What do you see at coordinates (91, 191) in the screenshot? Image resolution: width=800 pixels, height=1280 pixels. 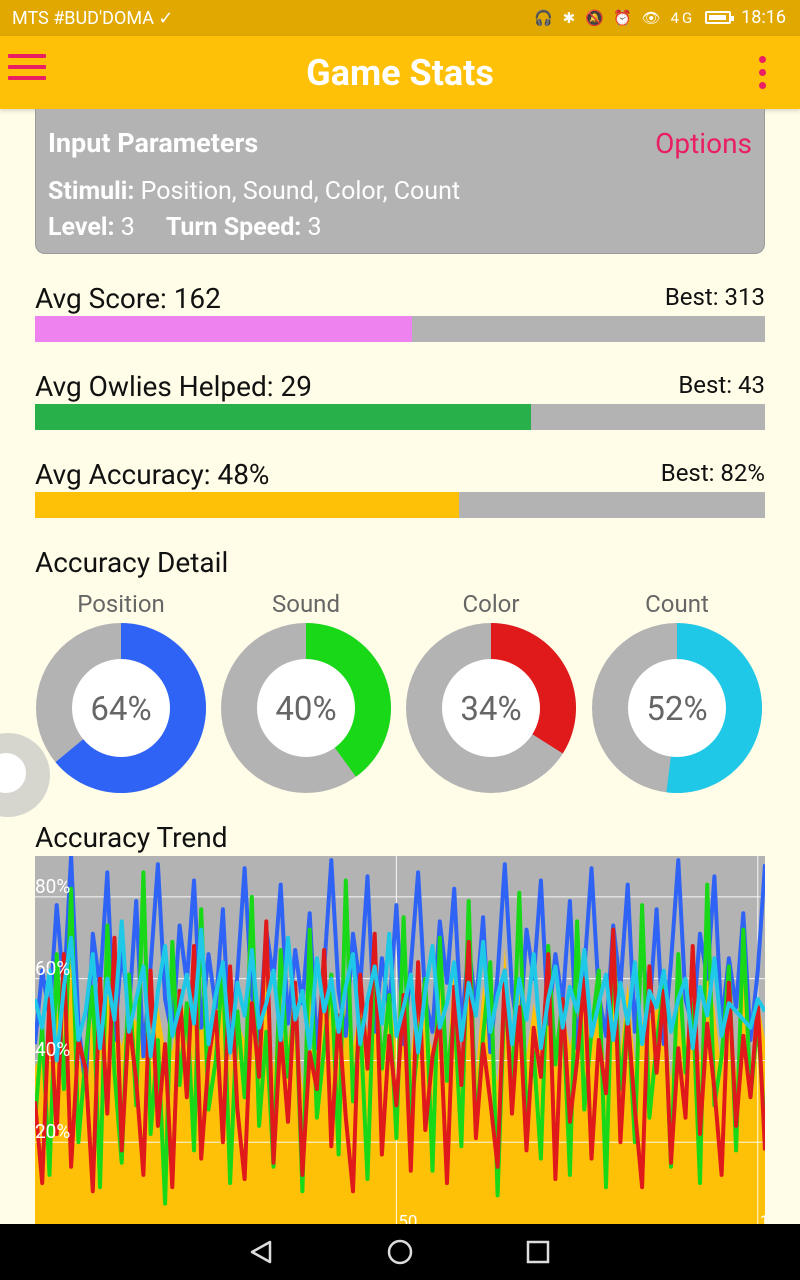 I see `stimuli-label: Stimuli:` at bounding box center [91, 191].